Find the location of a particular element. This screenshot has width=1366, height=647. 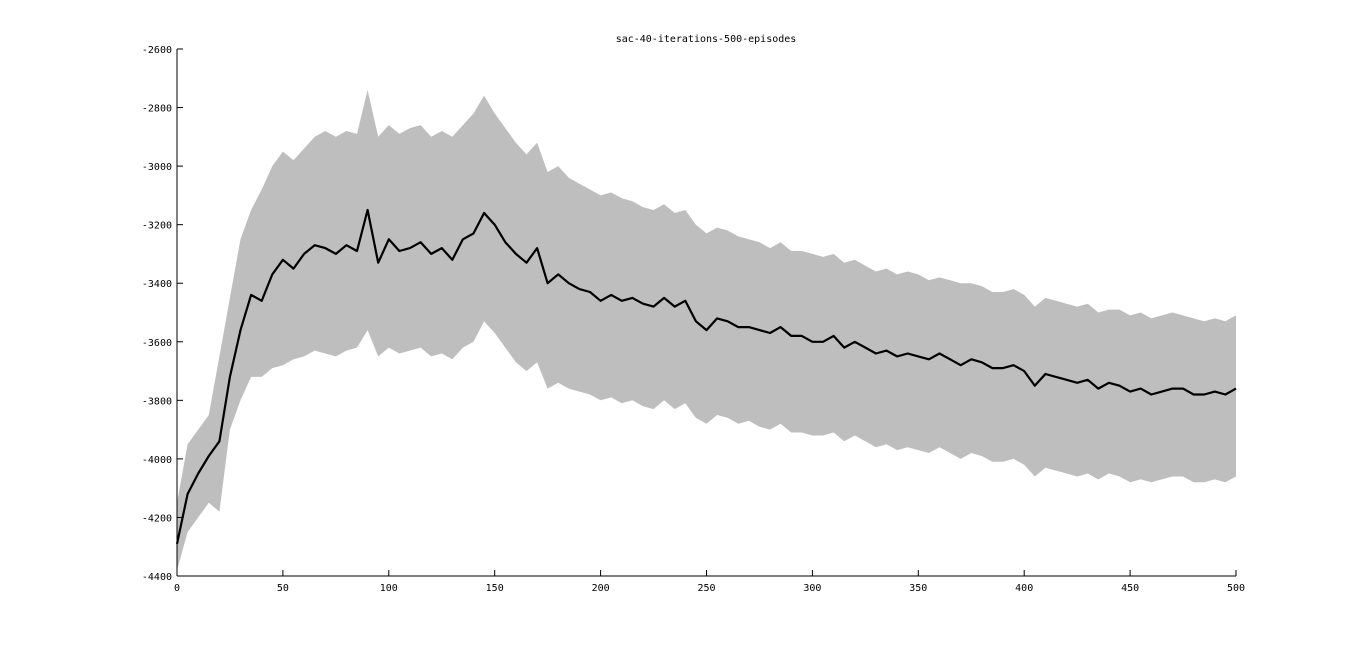

y-tick-label: -3200 is located at coordinates (157, 226).